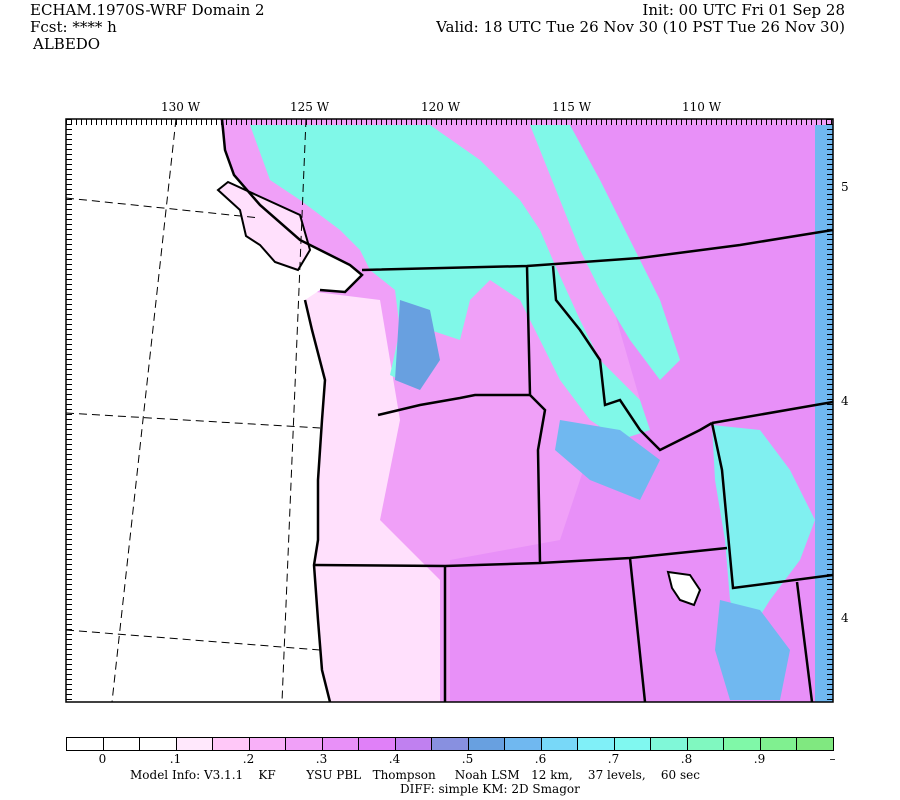  Describe the element at coordinates (572, 107) in the screenshot. I see `lon-label: 115 W` at that location.